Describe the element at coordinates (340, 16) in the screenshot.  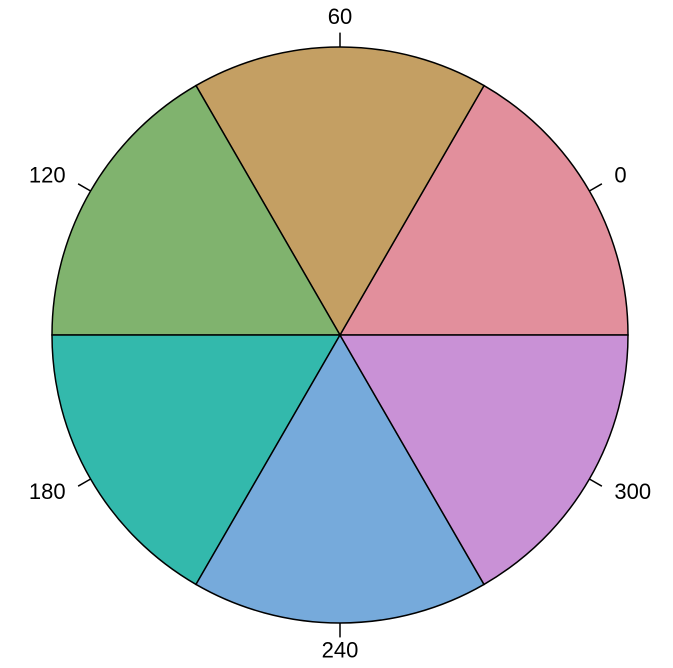
I see `slice-label: 60` at that location.